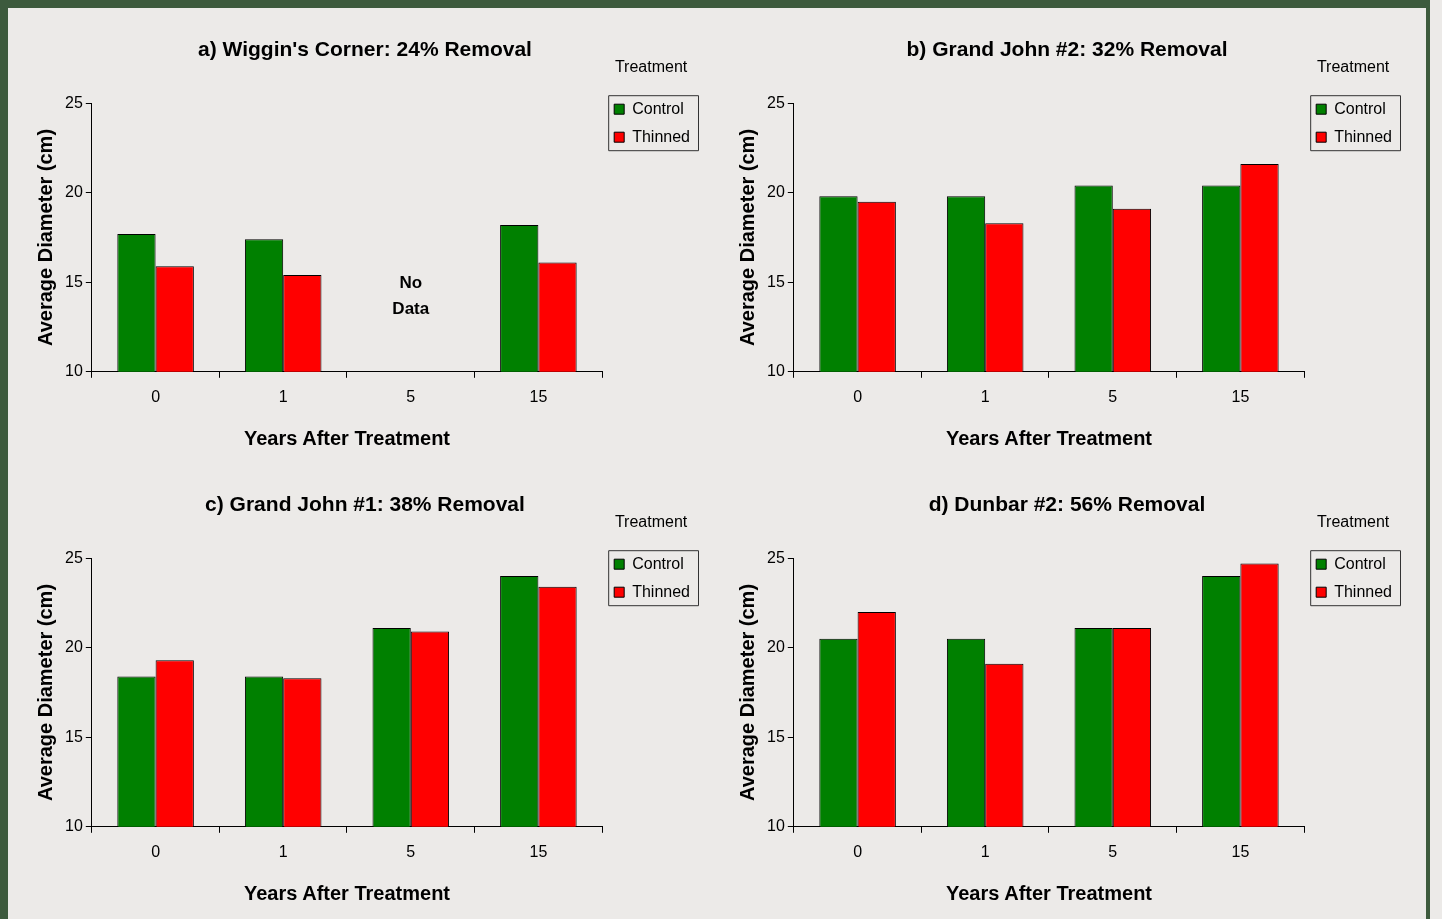  What do you see at coordinates (365, 49) in the screenshot?
I see `chart-title: a) Wiggin's Corner: 24% Removal` at bounding box center [365, 49].